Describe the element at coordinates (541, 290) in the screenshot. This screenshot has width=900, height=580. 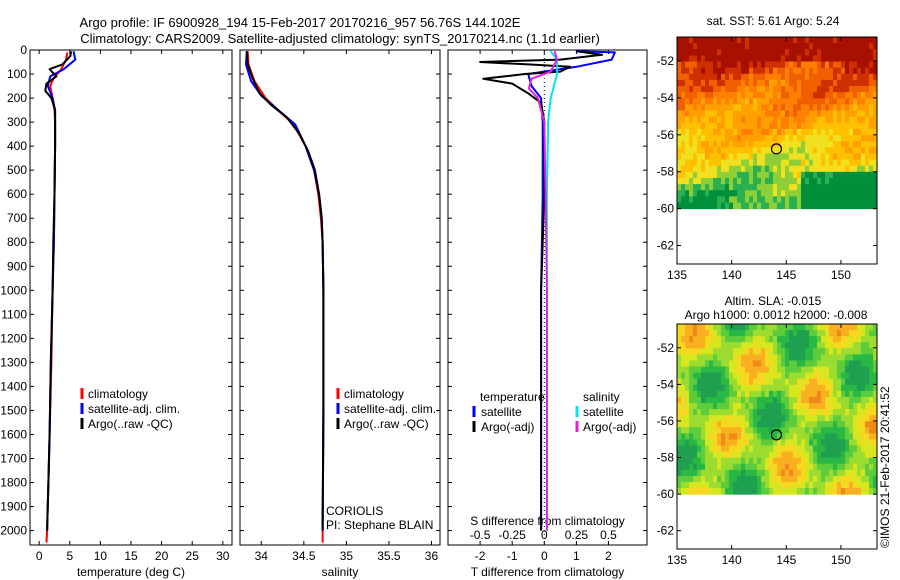
I see `series-line-temperature-argo-adj-` at that location.